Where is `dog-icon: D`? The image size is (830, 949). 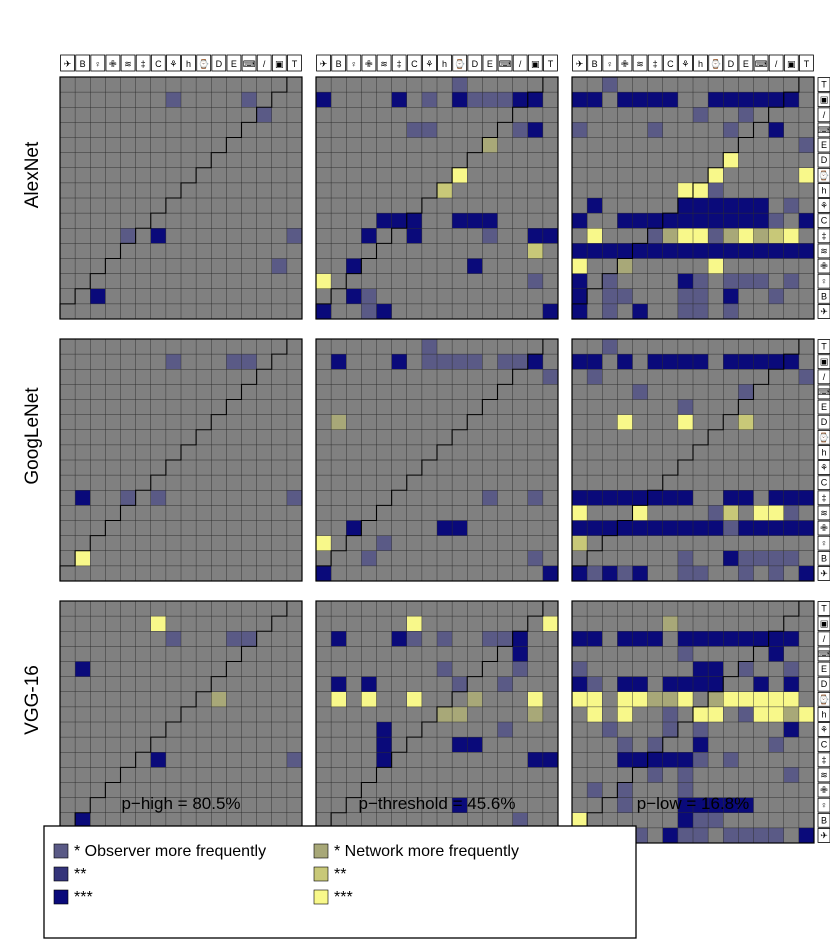 dog-icon: D is located at coordinates (219, 64).